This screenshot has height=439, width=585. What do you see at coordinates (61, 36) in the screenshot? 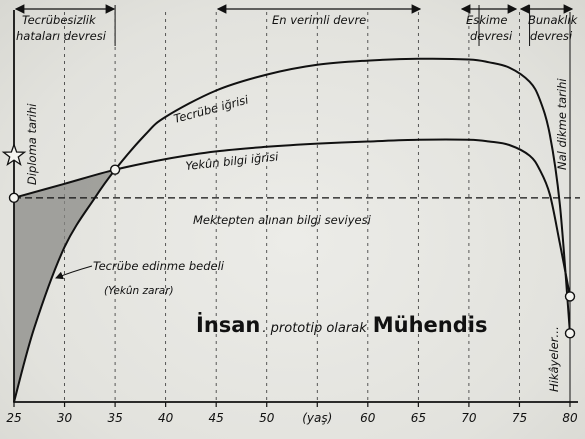
I see `period-label-1b: hataları devresi` at bounding box center [61, 36].